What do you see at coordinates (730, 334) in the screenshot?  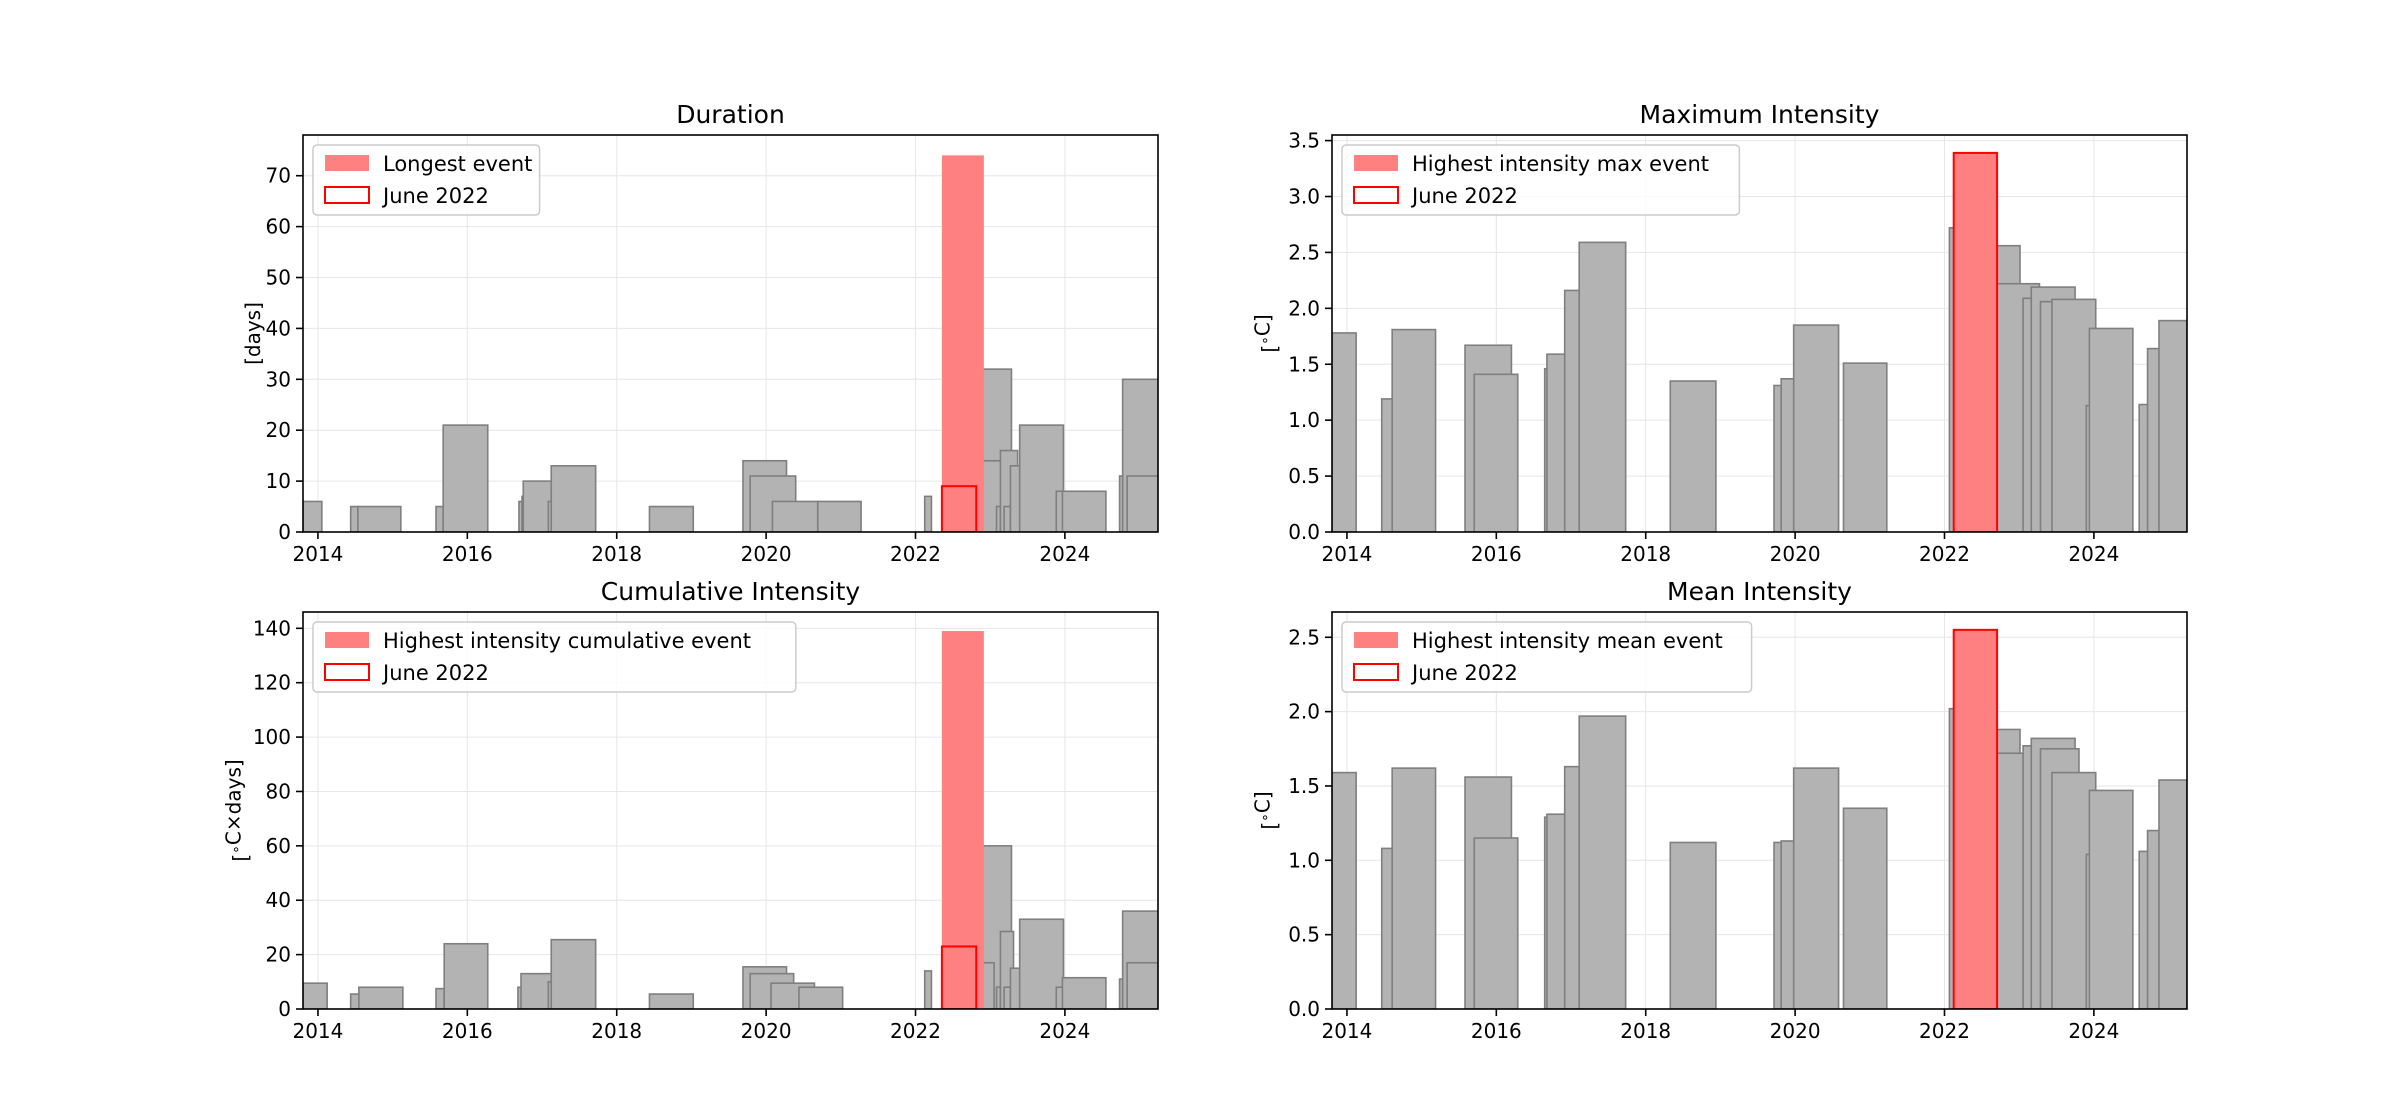 I see `grid` at bounding box center [730, 334].